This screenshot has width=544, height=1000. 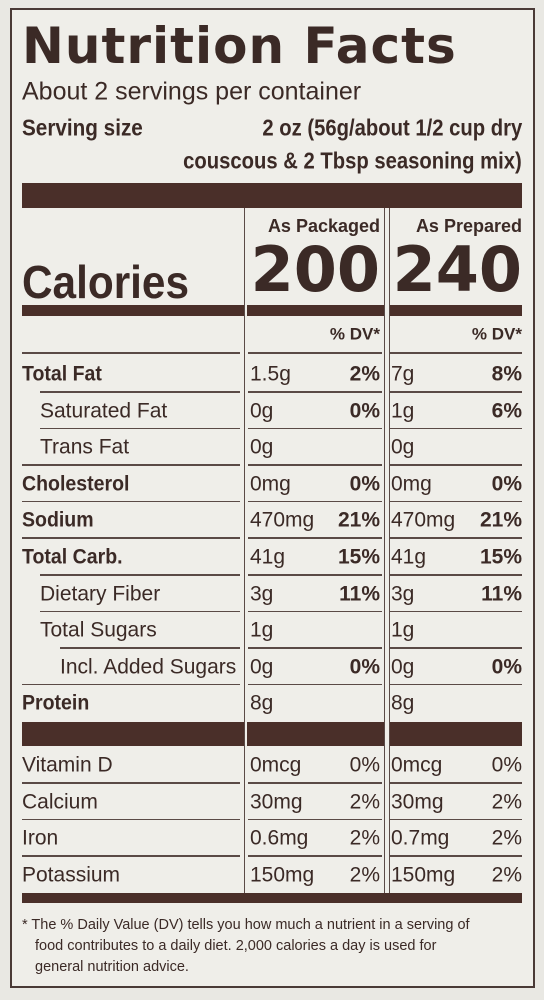 What do you see at coordinates (62, 374) in the screenshot?
I see `nutrient-label: Total Fat` at bounding box center [62, 374].